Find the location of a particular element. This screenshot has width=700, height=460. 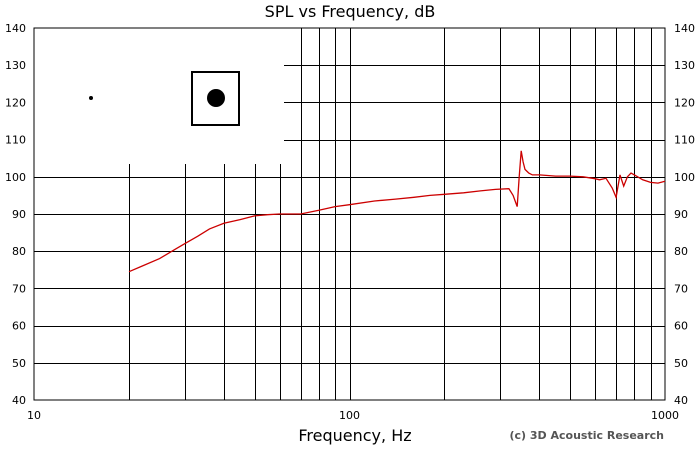

y-tick-label-left: 40 is located at coordinates (19, 400).